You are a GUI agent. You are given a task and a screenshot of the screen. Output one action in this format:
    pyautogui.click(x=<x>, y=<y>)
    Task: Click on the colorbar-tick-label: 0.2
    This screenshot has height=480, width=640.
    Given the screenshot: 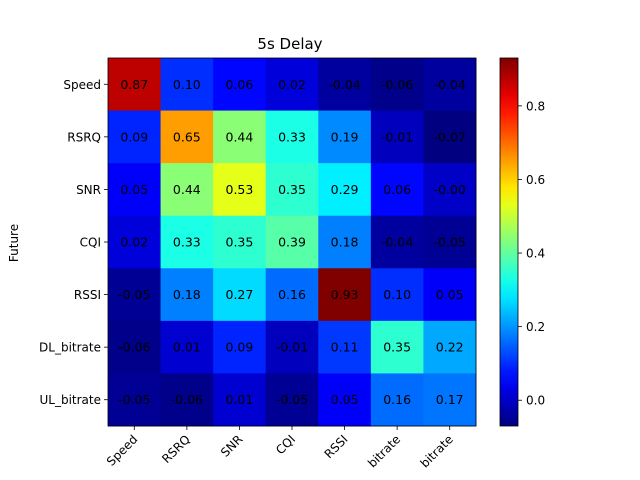 What is the action you would take?
    pyautogui.click(x=535, y=327)
    